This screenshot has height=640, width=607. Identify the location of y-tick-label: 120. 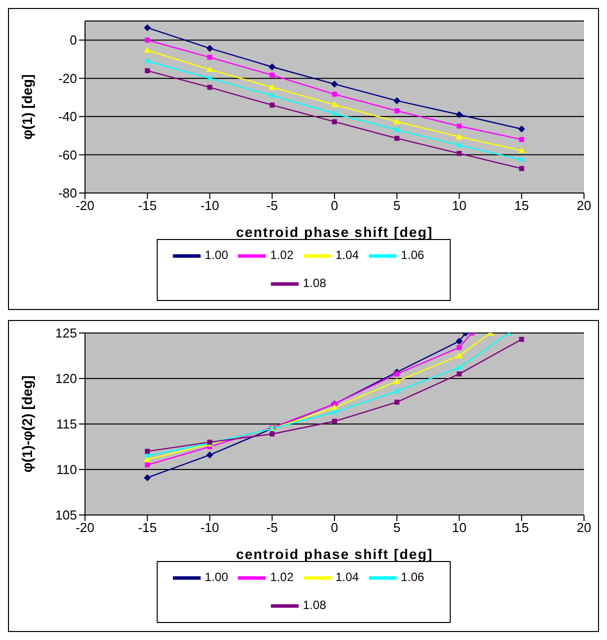
(66, 378).